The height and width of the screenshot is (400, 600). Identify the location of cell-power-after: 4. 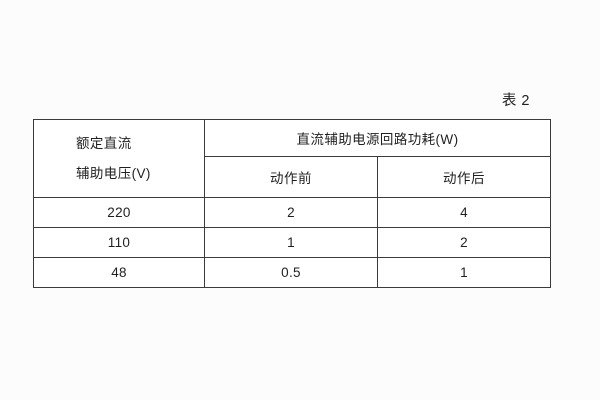
(464, 212).